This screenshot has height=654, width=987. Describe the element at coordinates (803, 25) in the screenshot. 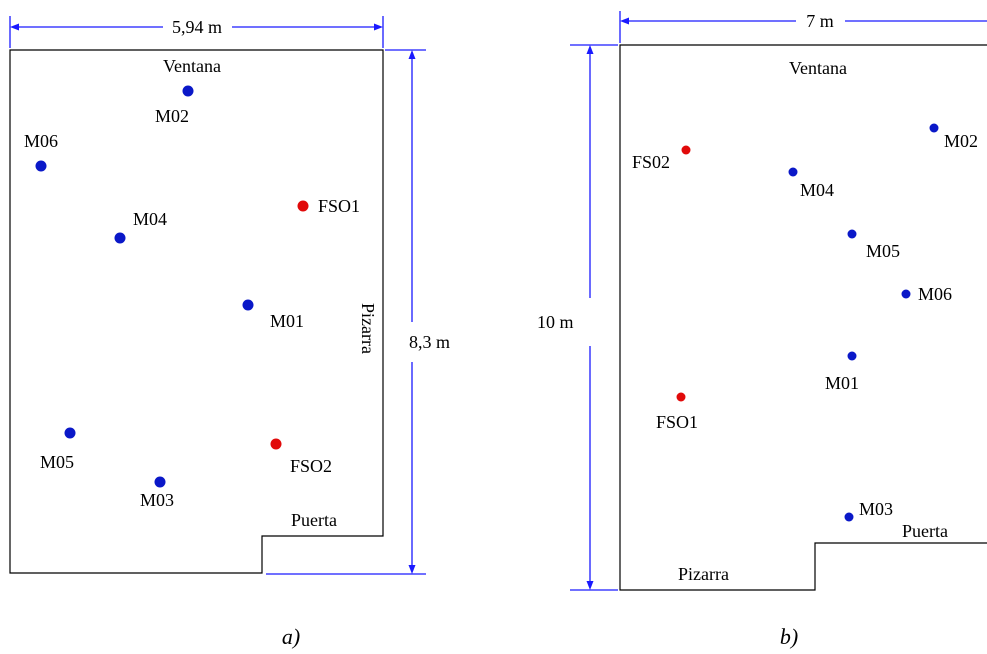

I see `width-dimension-b: 7 m` at that location.